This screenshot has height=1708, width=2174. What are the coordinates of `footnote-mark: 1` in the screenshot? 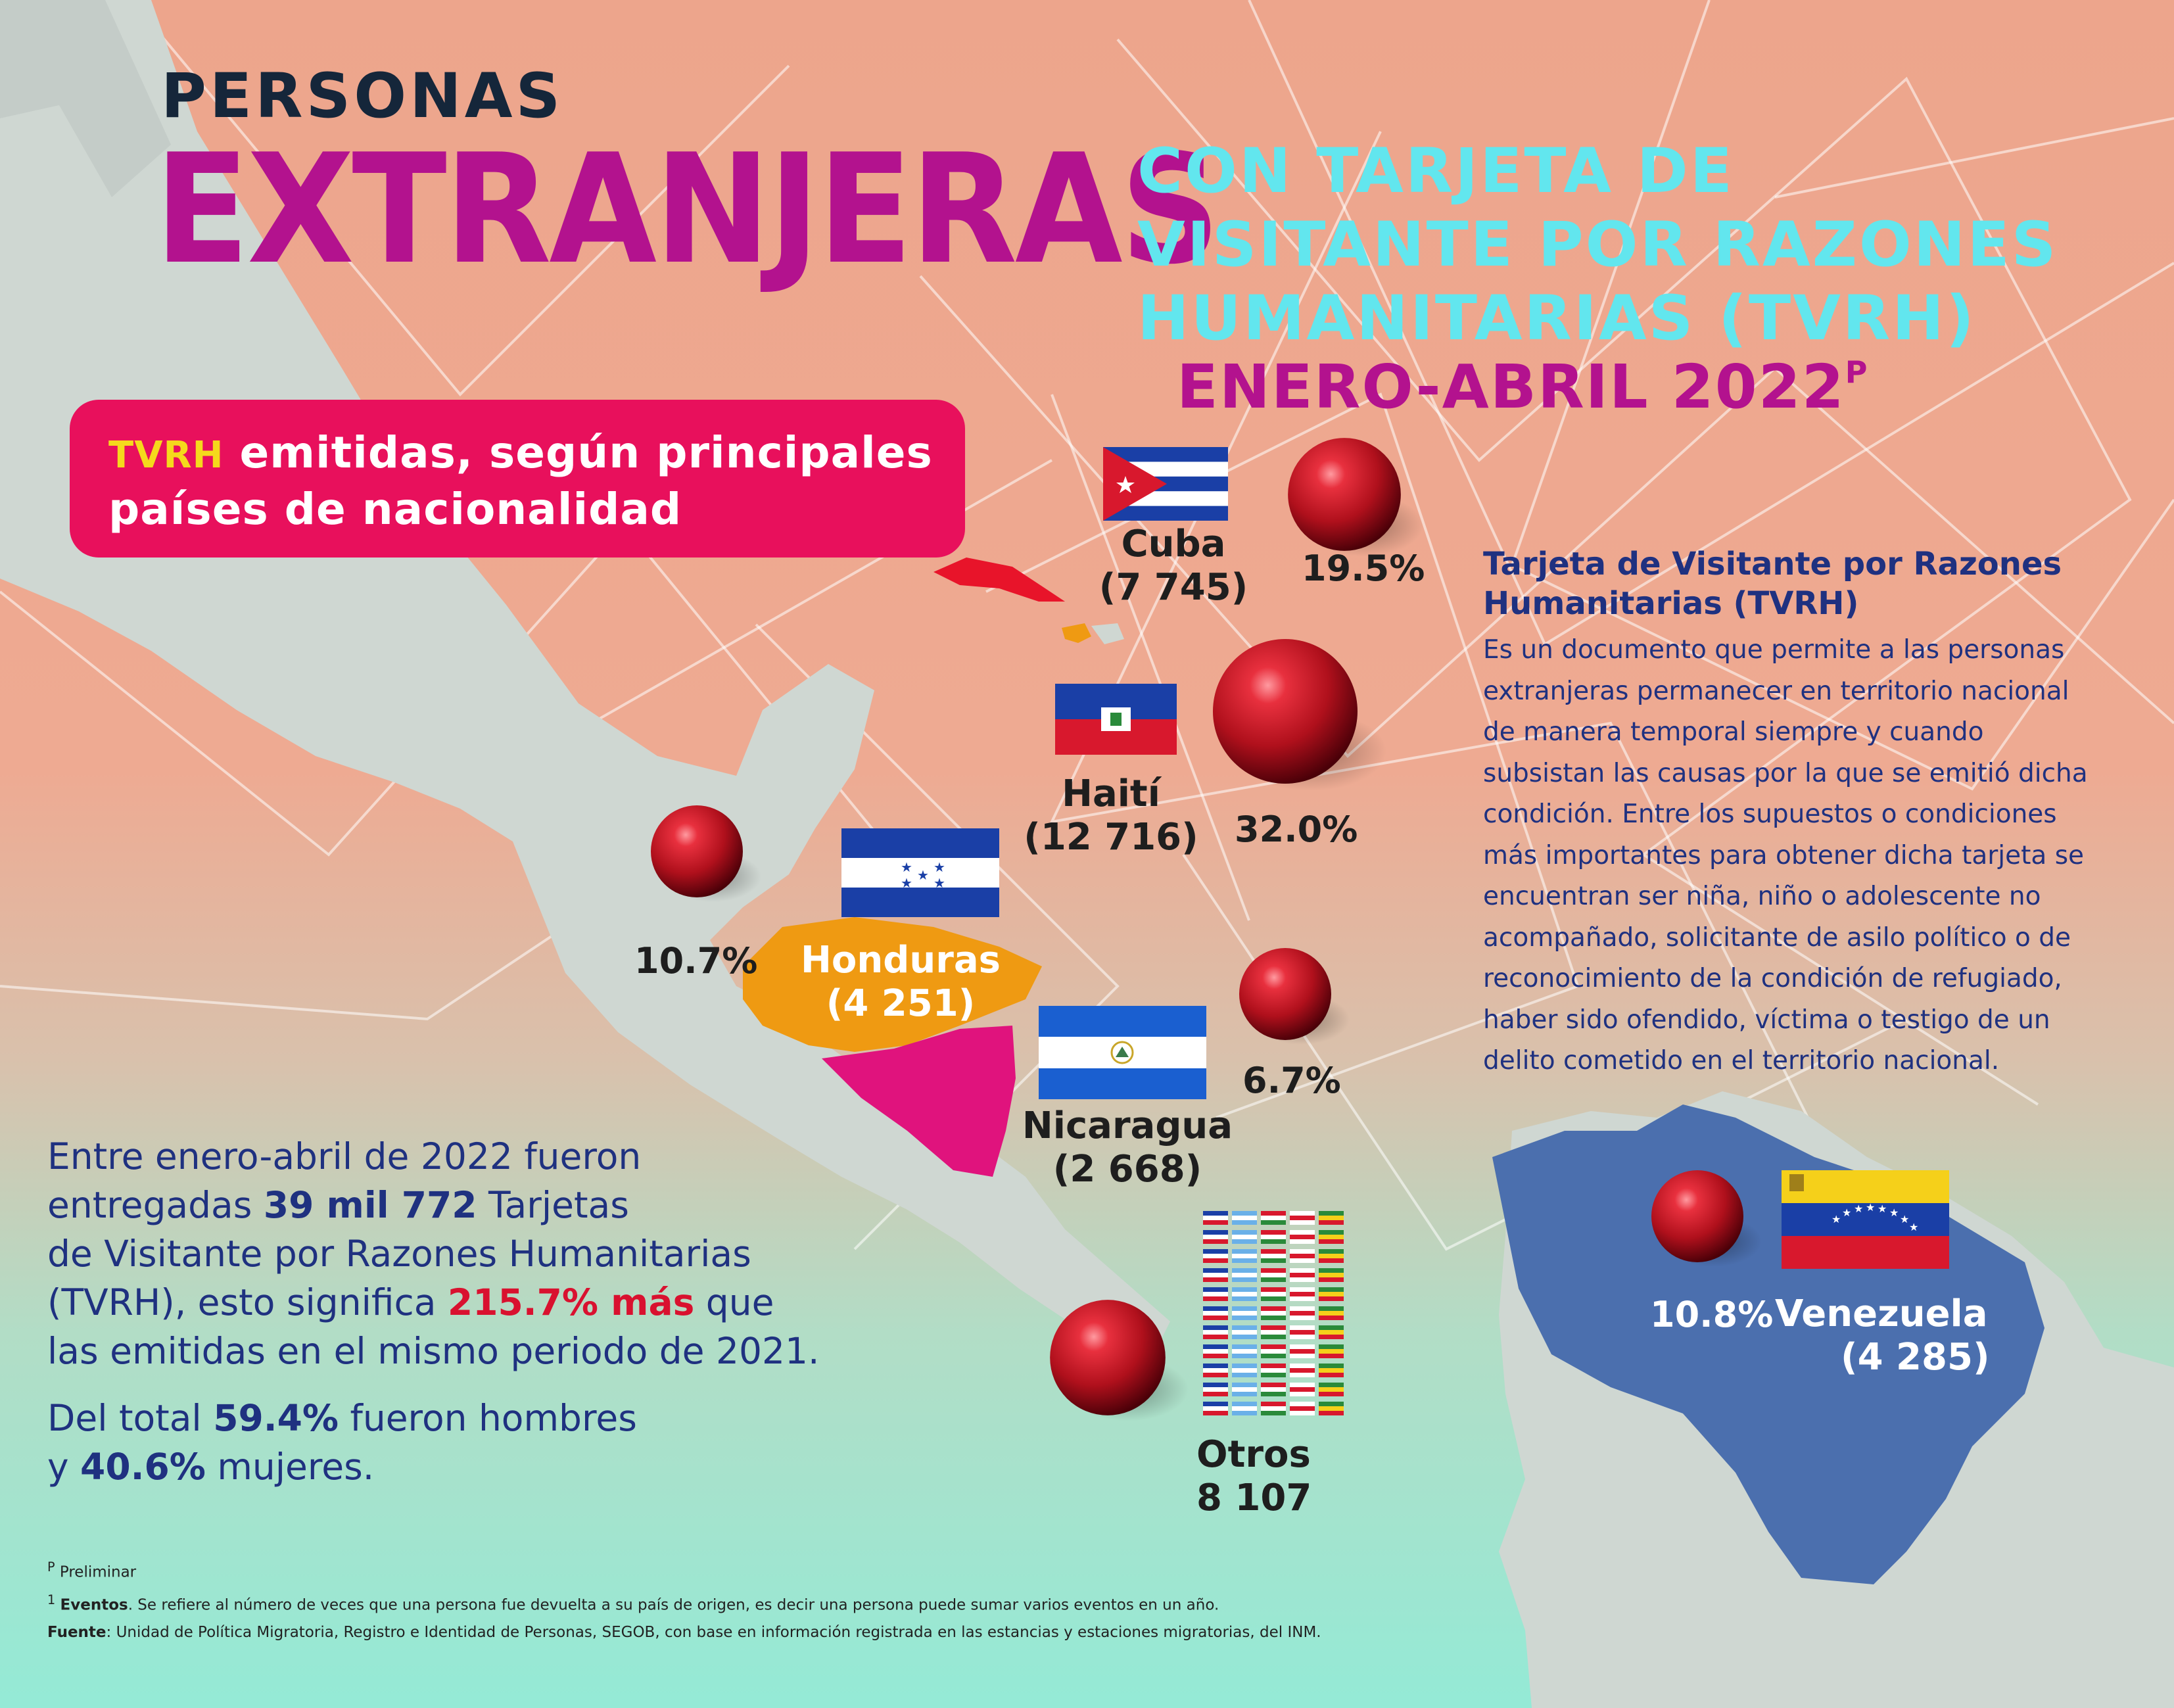 It's located at (51, 1599).